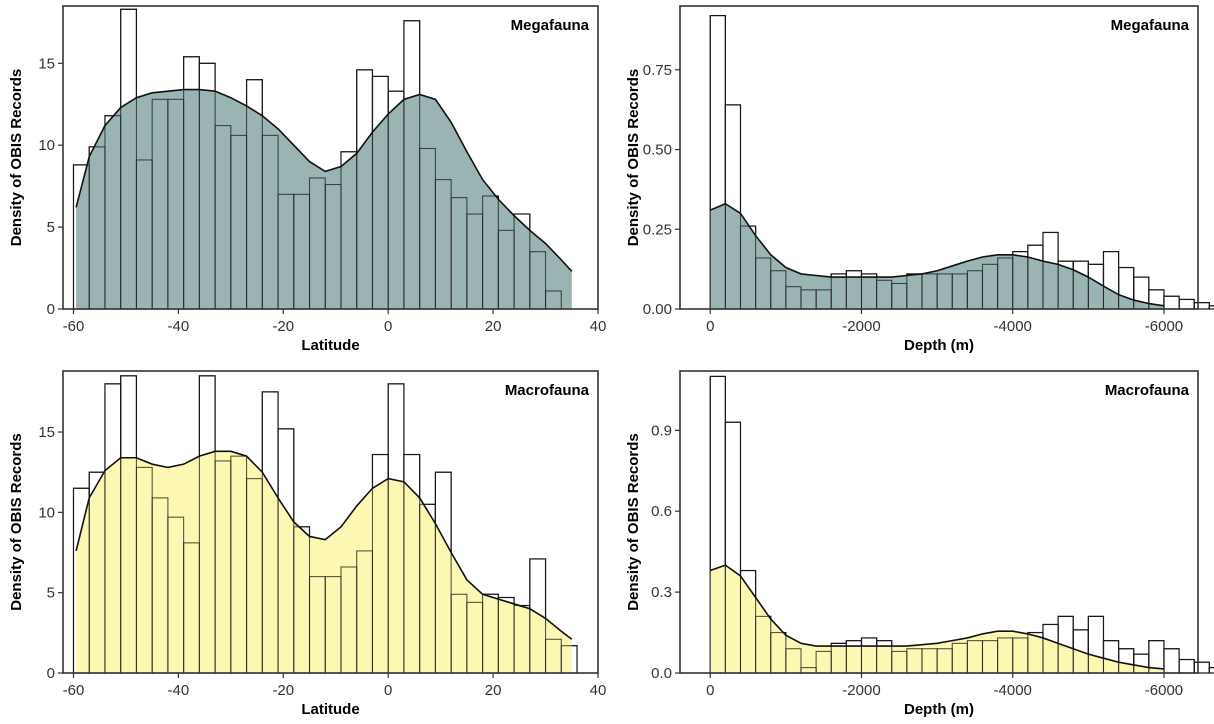 The height and width of the screenshot is (724, 1214). What do you see at coordinates (661, 592) in the screenshot?
I see `y-tick-label: 0.3` at bounding box center [661, 592].